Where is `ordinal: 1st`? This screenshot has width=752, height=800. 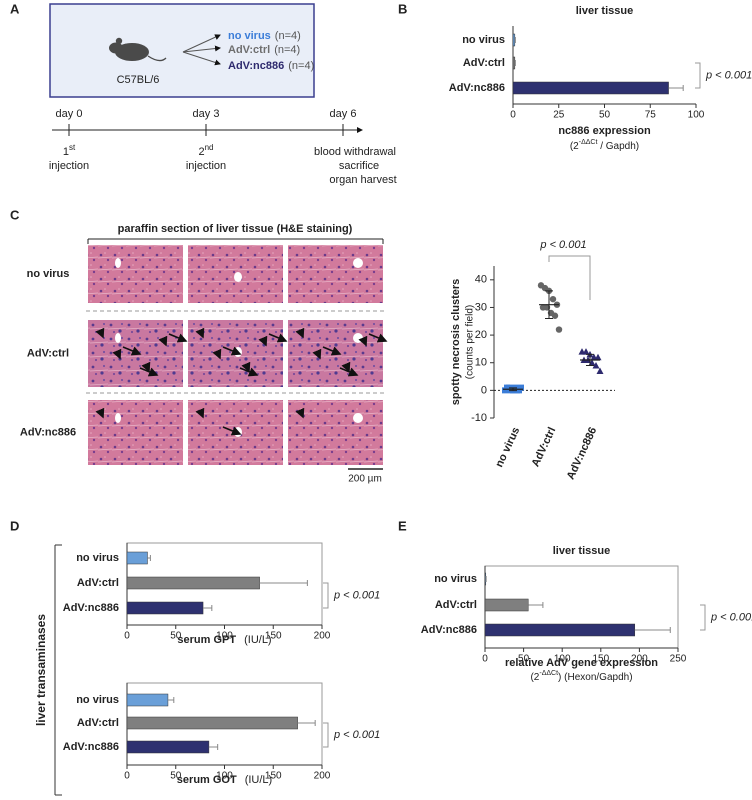
ordinal: 1st is located at coordinates (69, 150).